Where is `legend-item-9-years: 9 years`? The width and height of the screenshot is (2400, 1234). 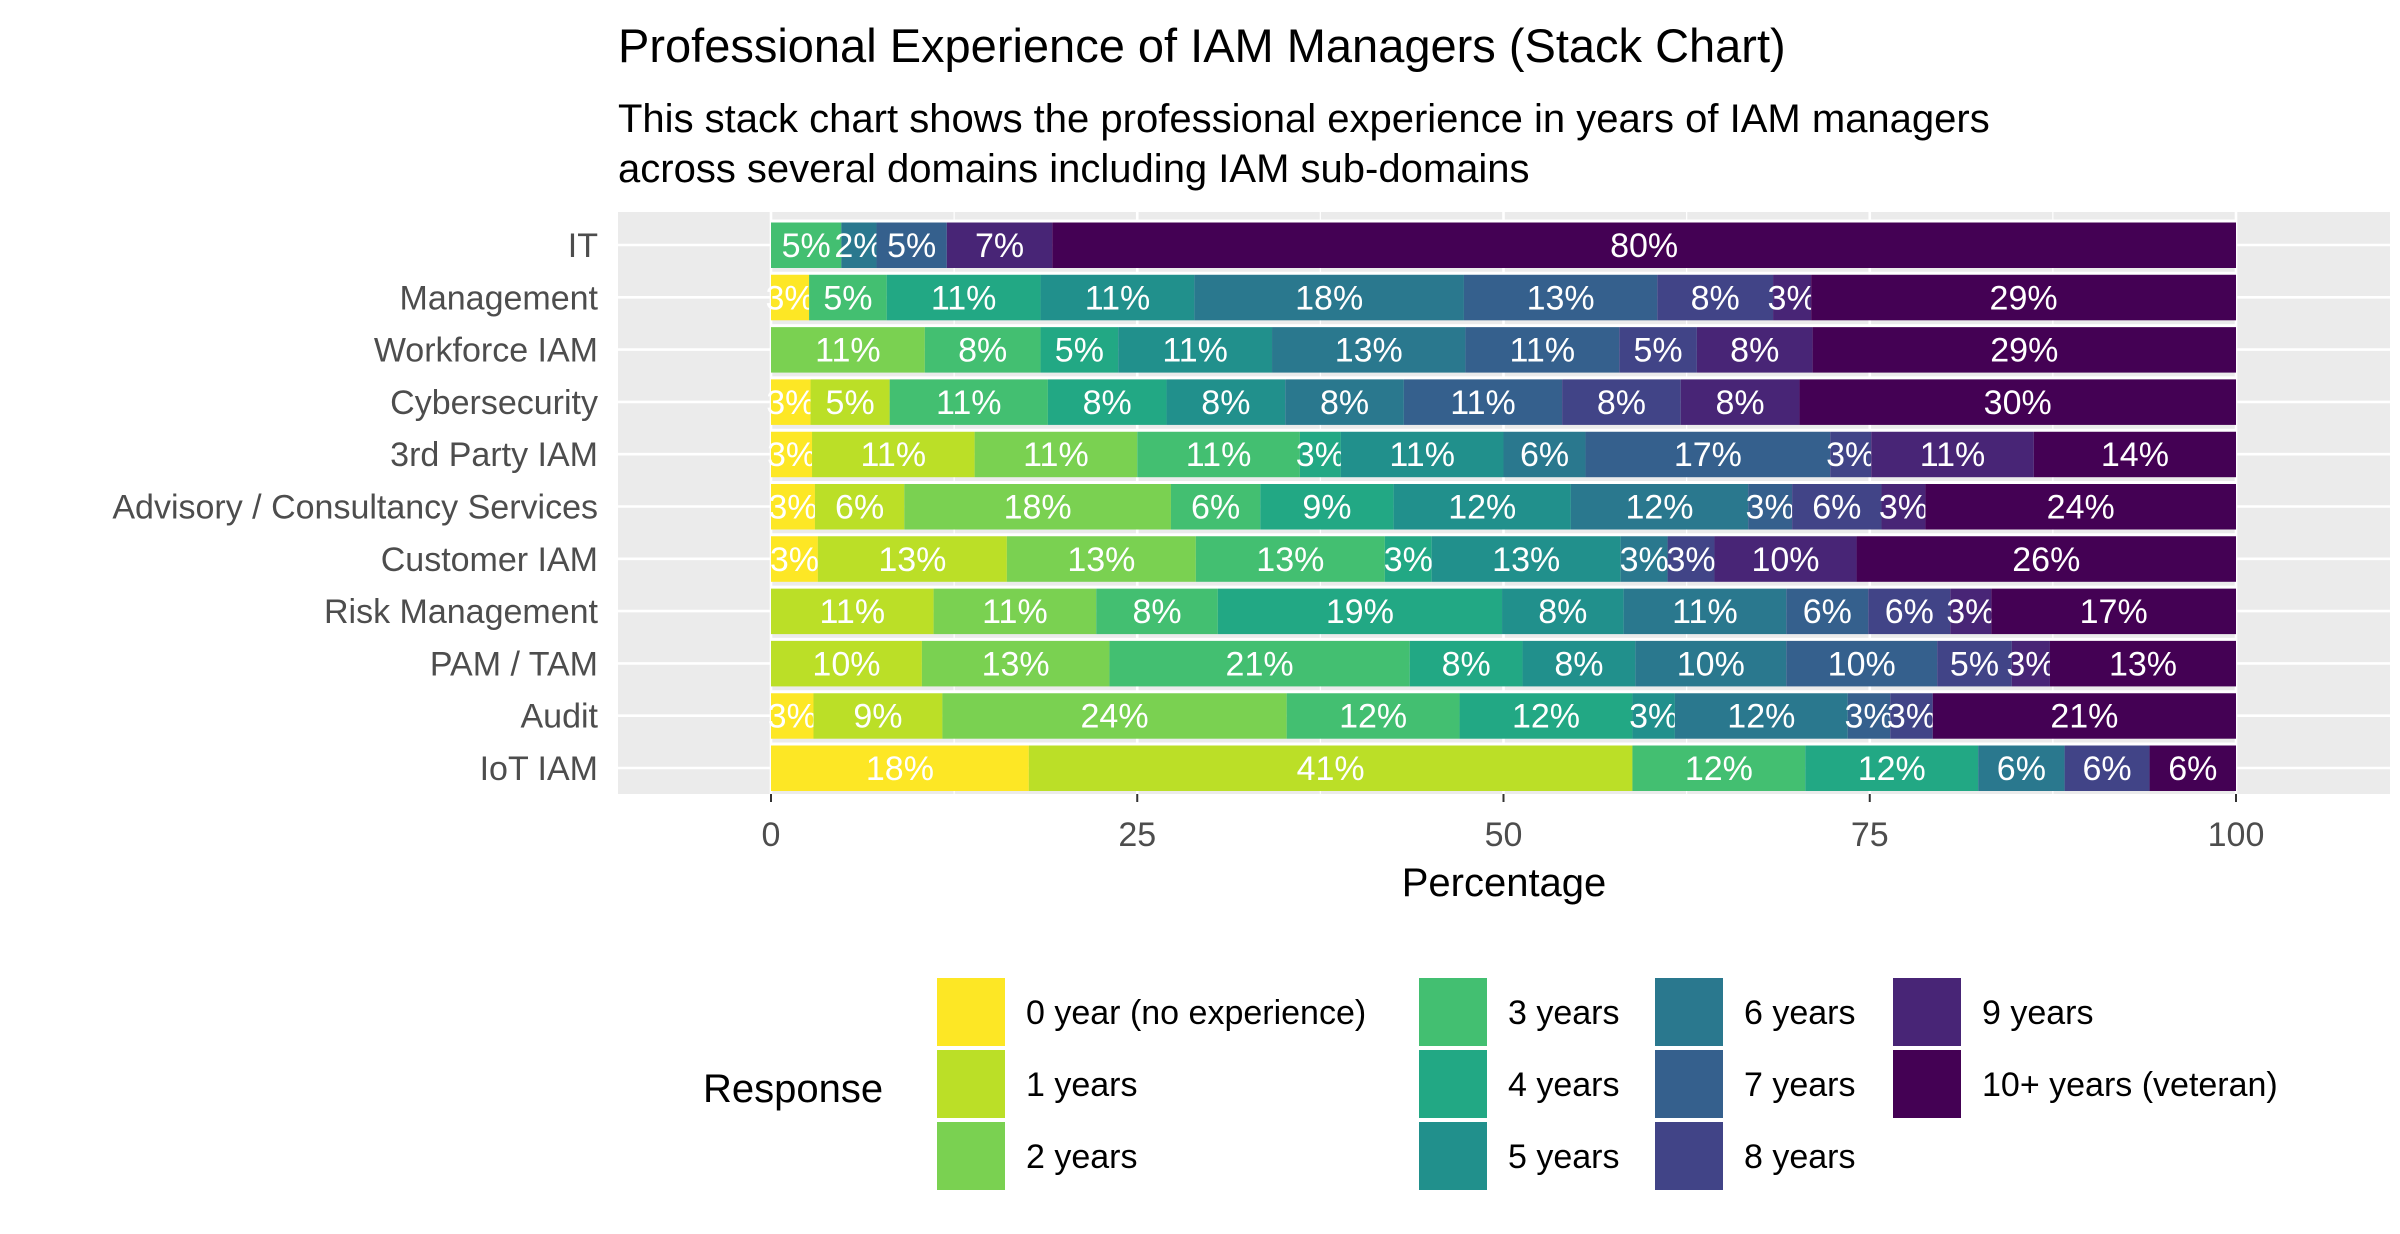 legend-item-9-years: 9 years is located at coordinates (1992, 1012).